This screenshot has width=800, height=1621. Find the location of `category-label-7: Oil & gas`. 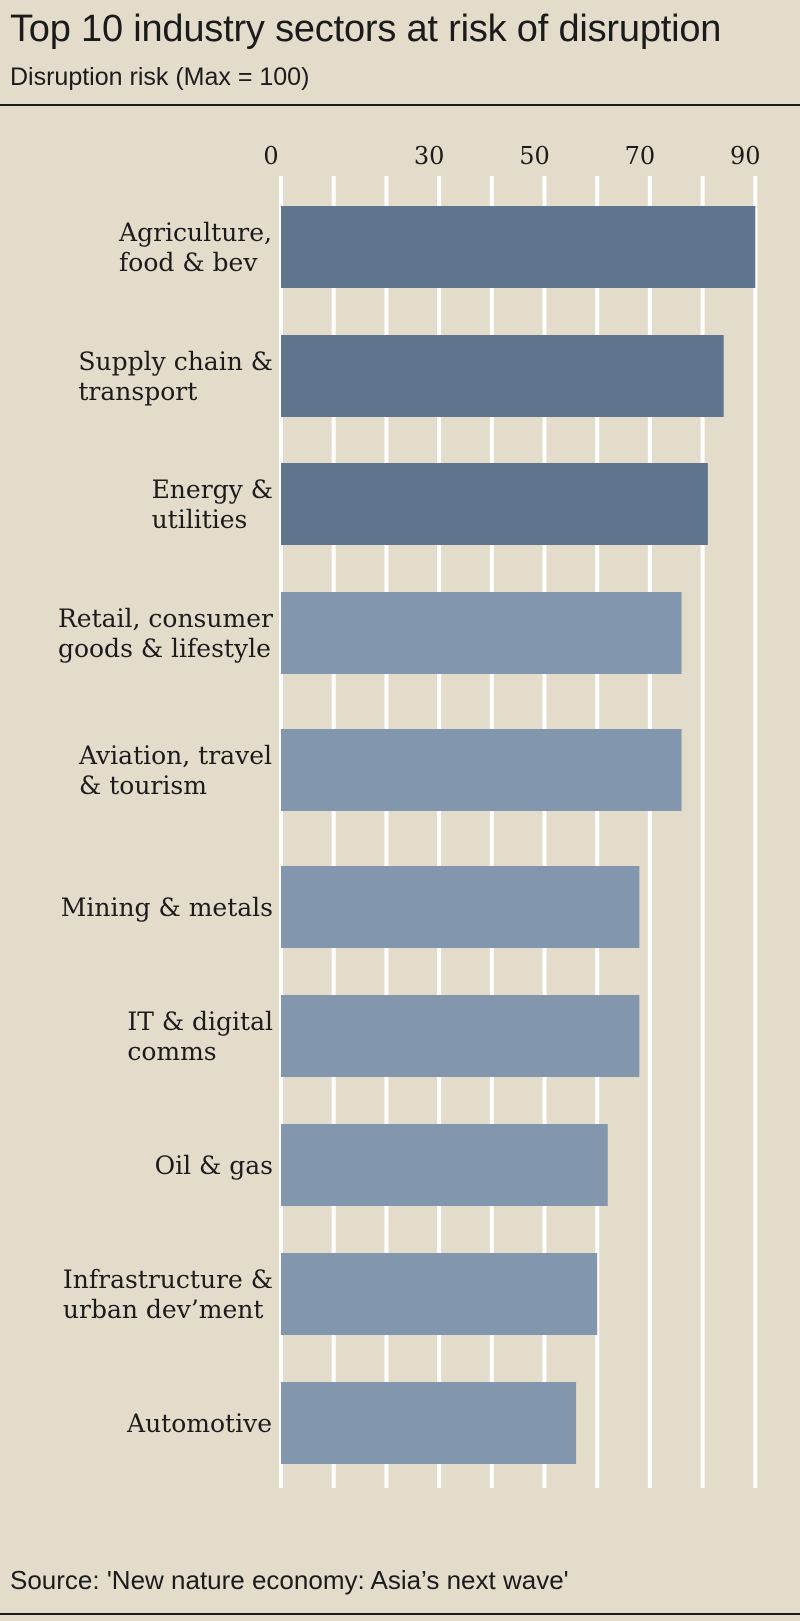

category-label-7: Oil & gas is located at coordinates (214, 1165).